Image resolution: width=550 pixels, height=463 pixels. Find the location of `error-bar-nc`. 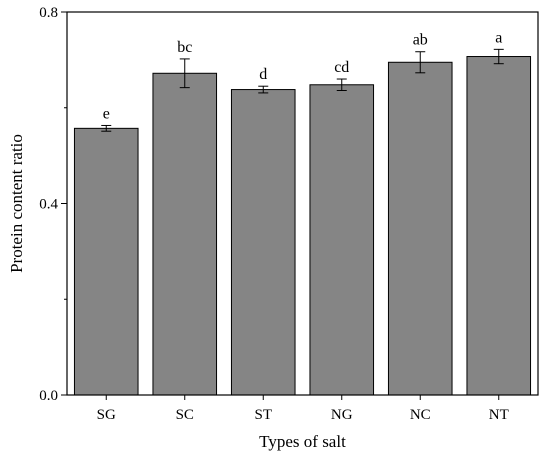

error-bar-nc is located at coordinates (420, 62).